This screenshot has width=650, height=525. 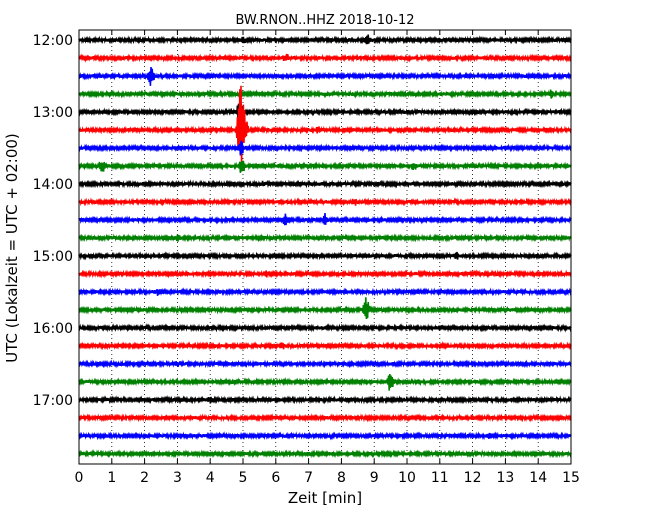 What do you see at coordinates (111, 478) in the screenshot?
I see `x-tick-label: 1` at bounding box center [111, 478].